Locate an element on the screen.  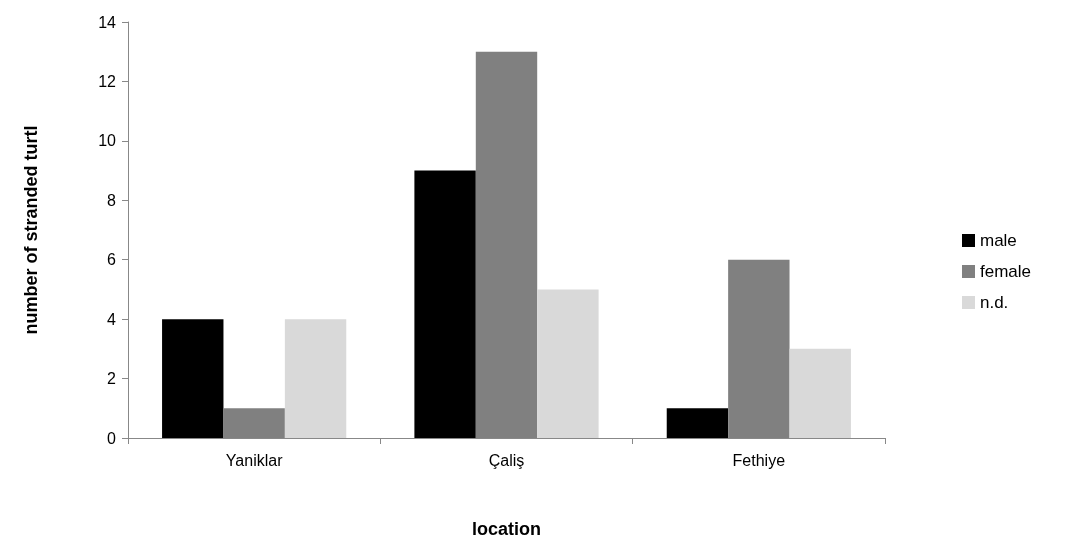
x-tick-label: Çaliş is located at coordinates (506, 460).